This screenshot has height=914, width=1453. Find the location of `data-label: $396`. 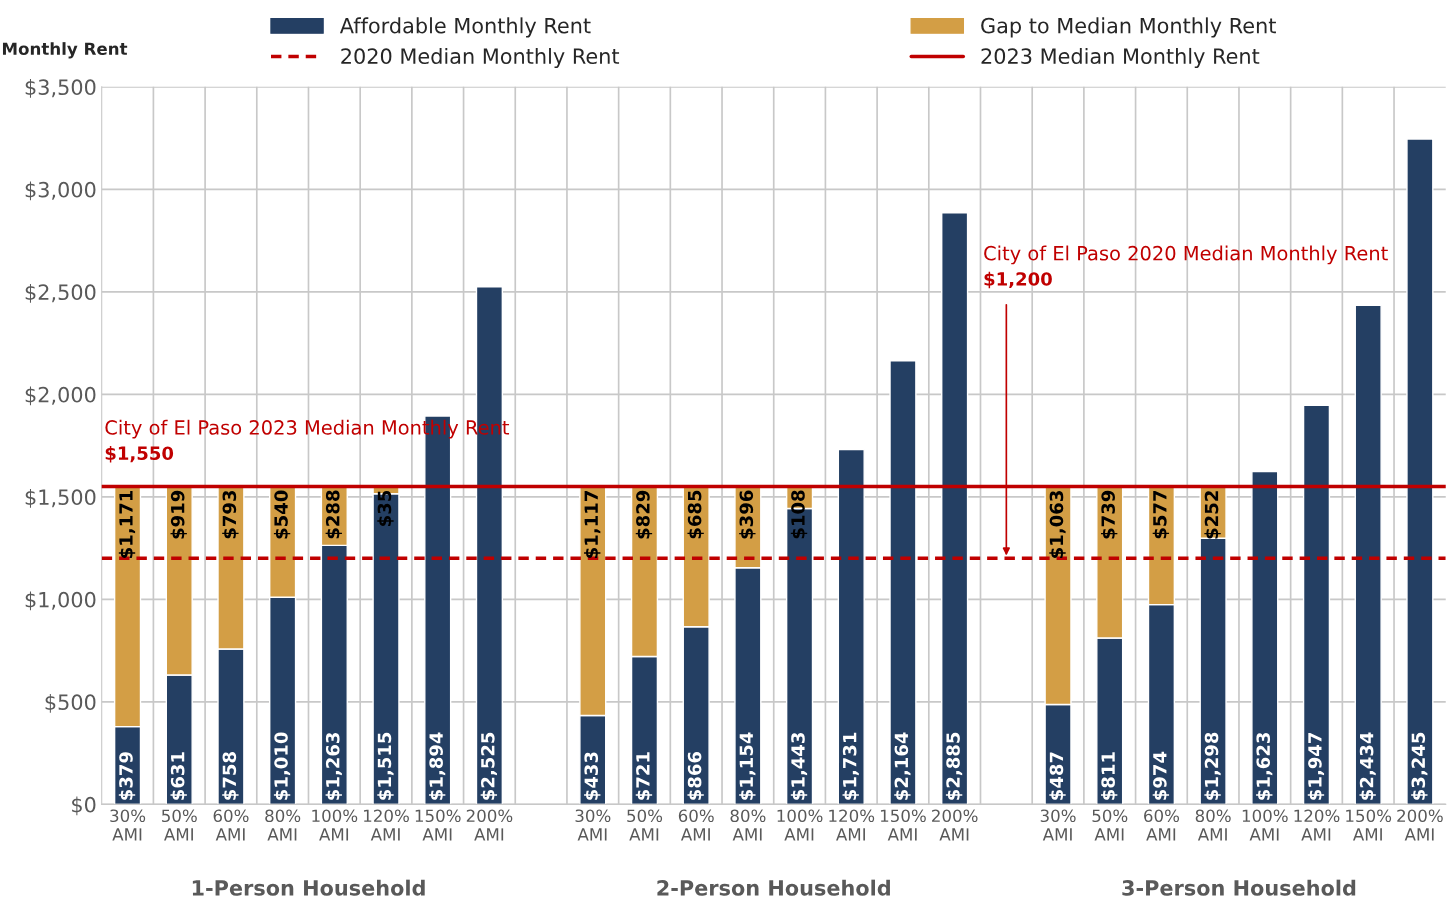

data-label: $396 is located at coordinates (747, 514).